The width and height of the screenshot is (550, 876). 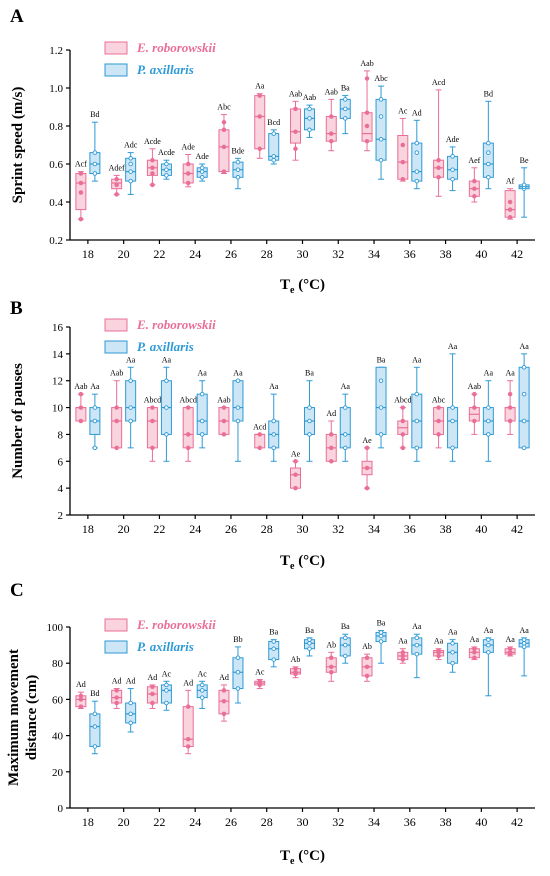 I want to click on x-tick-label: 18, so click(x=88, y=822).